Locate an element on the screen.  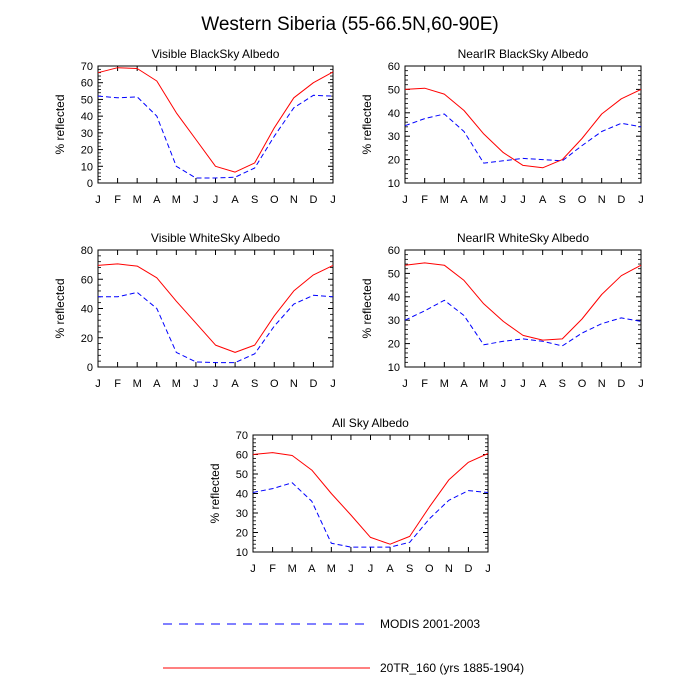
panel-nearir-whitesky-albedo-xtick-label: F is located at coordinates (424, 384).